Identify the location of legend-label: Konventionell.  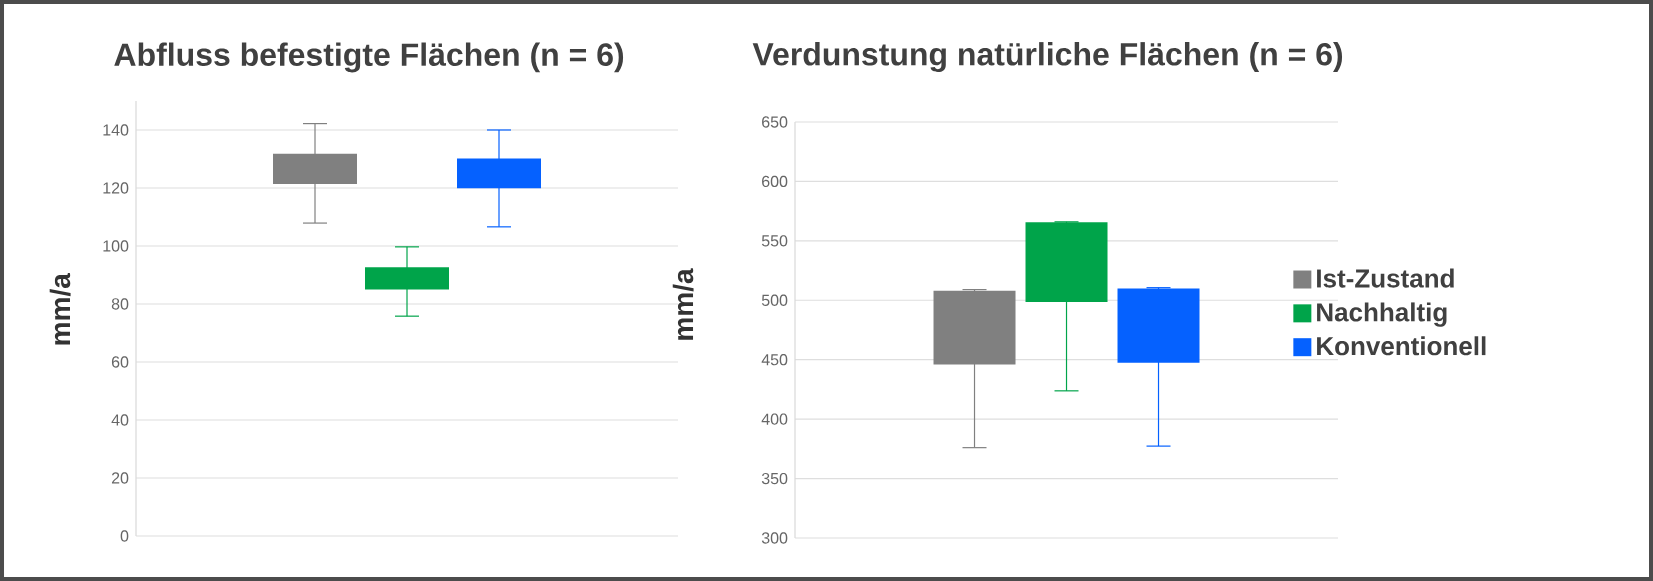
(1401, 346).